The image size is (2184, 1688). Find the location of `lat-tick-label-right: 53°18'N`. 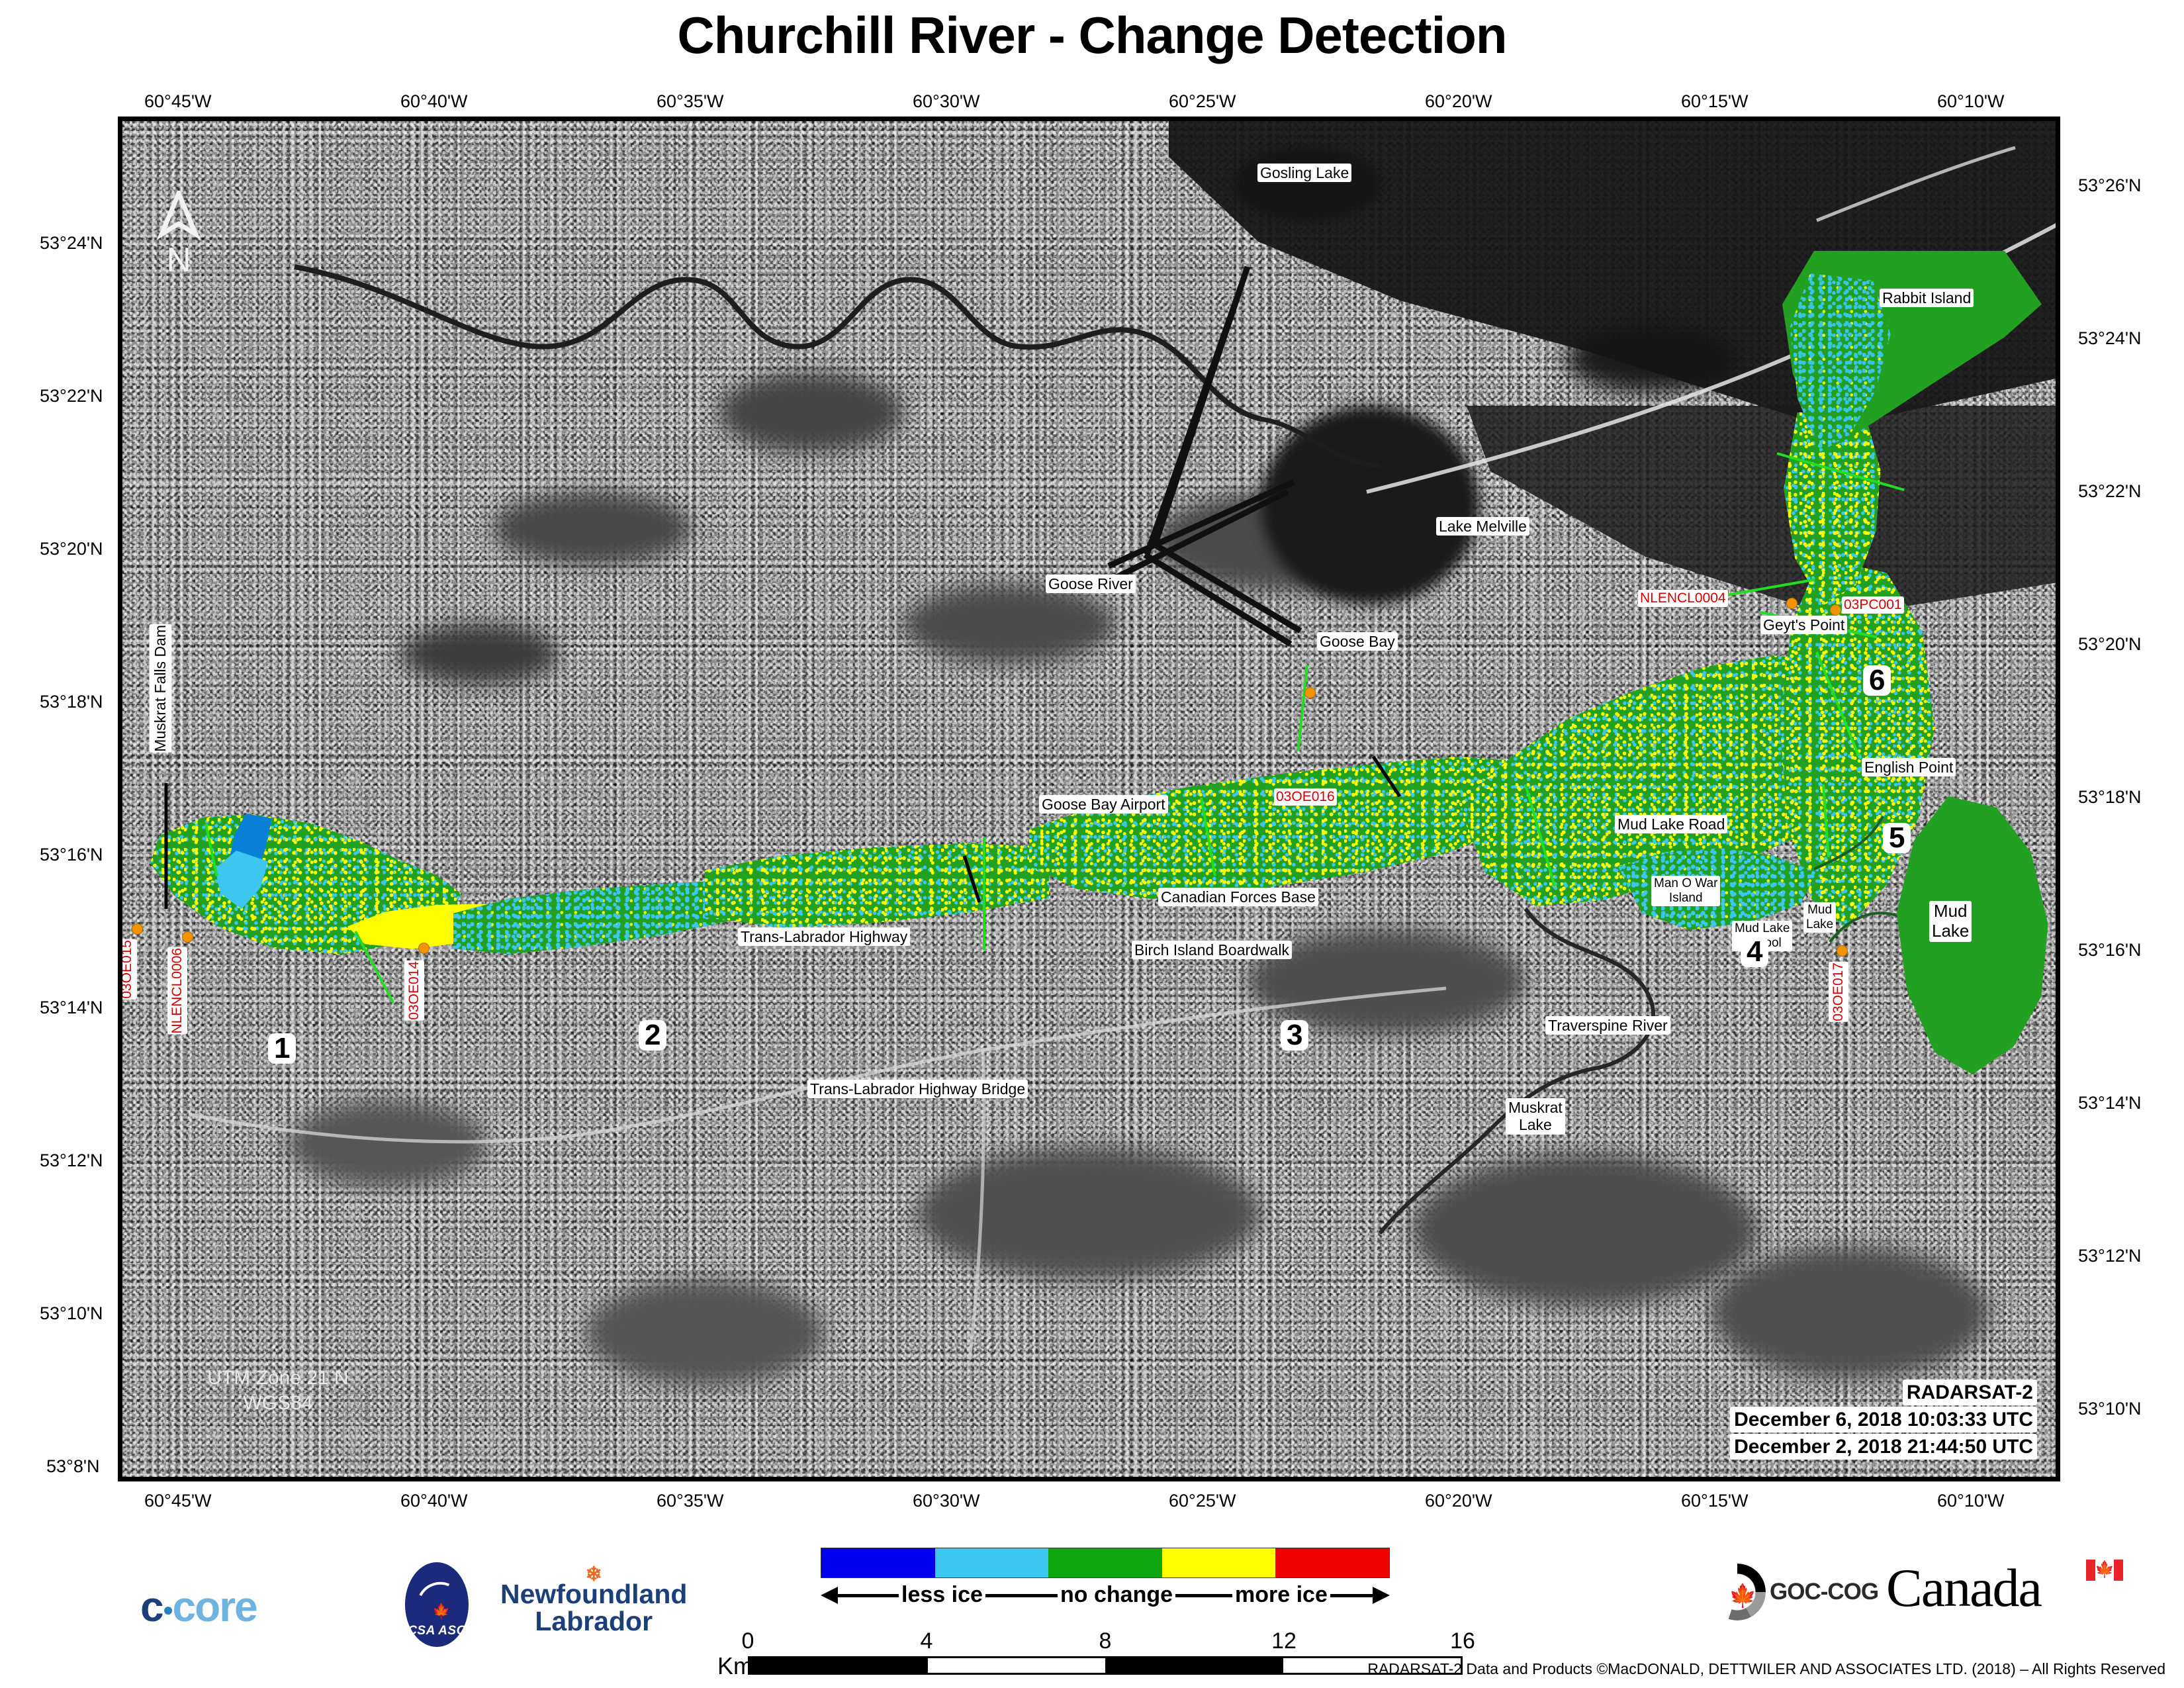

lat-tick-label-right: 53°18'N is located at coordinates (2110, 797).